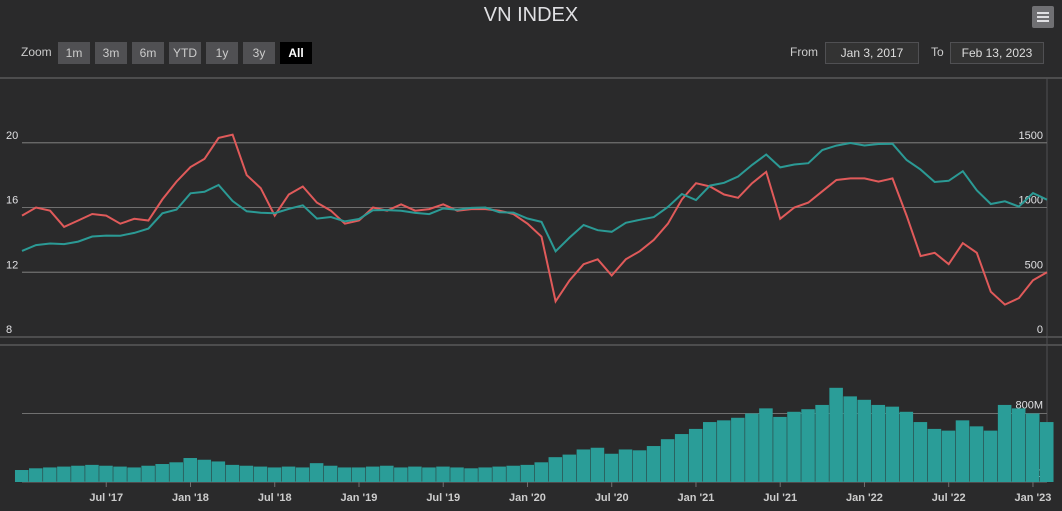 The image size is (1062, 511). What do you see at coordinates (74, 53) in the screenshot?
I see `range-button: 1m` at bounding box center [74, 53].